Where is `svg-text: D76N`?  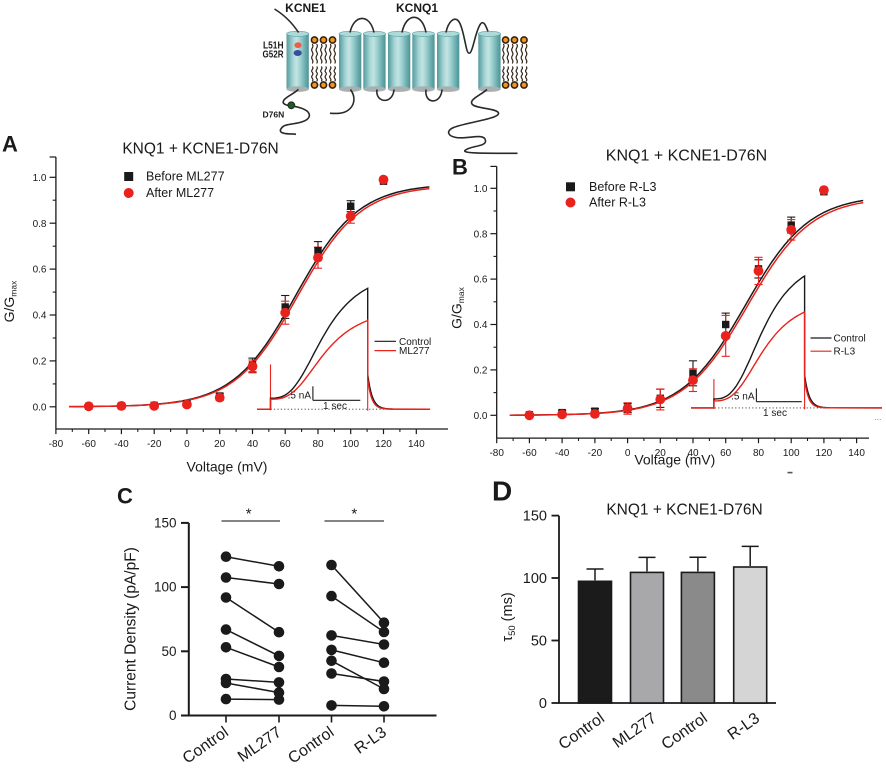
svg-text: D76N is located at coordinates (274, 114).